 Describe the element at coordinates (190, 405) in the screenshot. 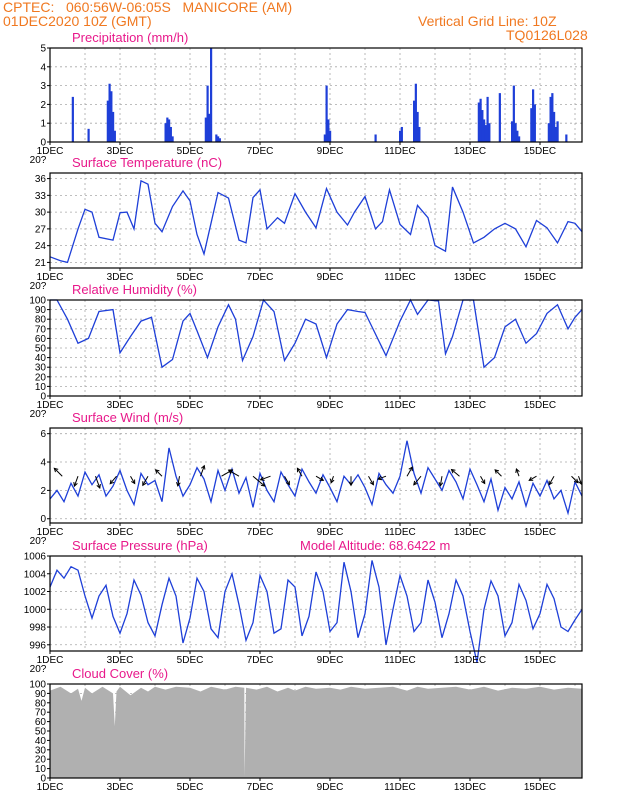

I see `x-tick-label: 5DEC` at that location.